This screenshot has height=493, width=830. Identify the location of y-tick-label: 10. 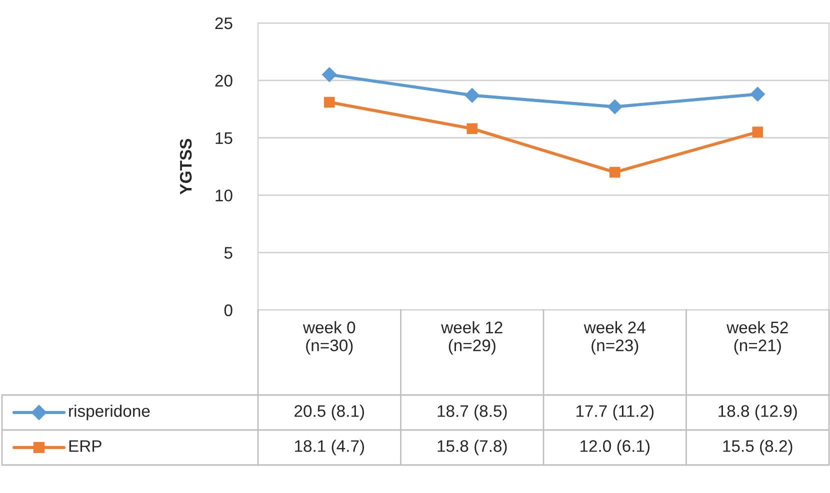
(224, 196).